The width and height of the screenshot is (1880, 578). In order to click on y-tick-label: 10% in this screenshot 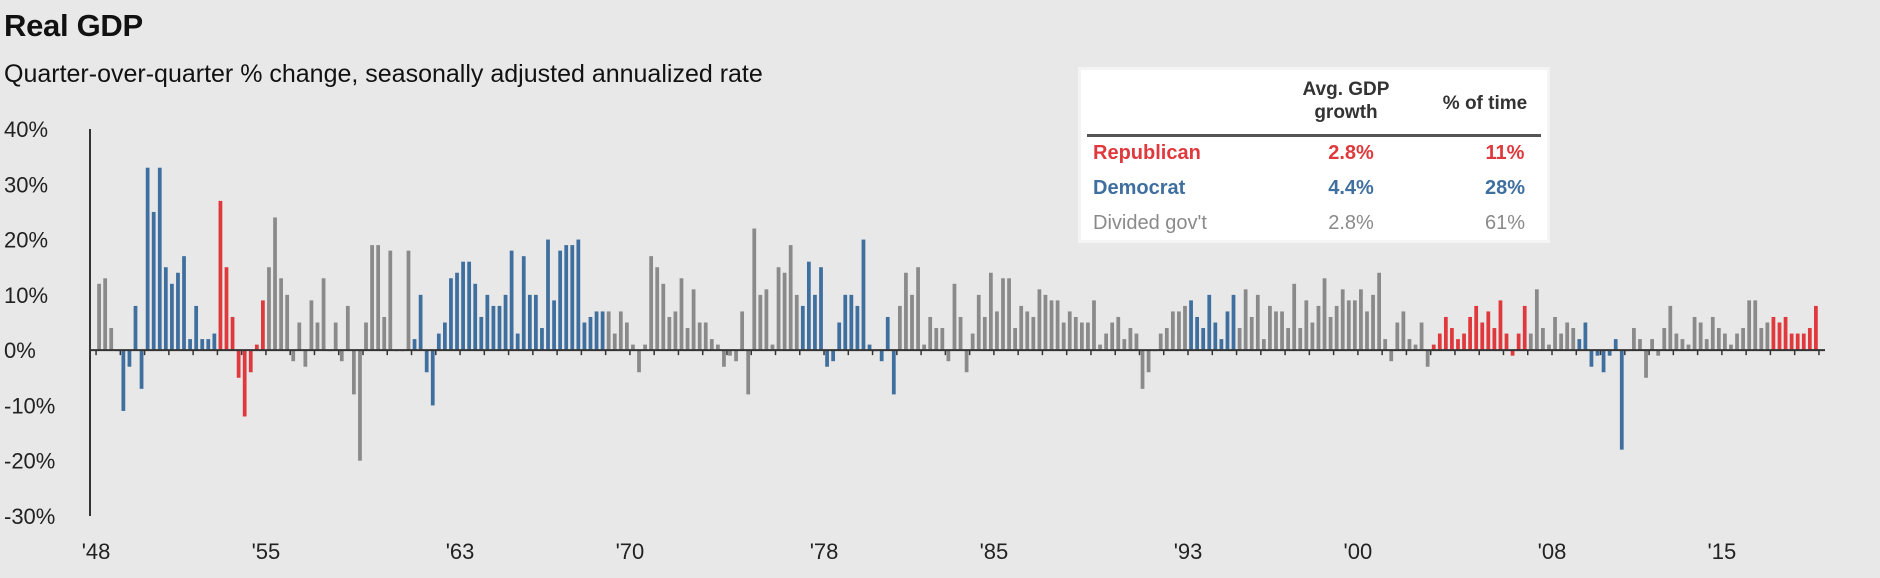, I will do `click(26, 295)`.